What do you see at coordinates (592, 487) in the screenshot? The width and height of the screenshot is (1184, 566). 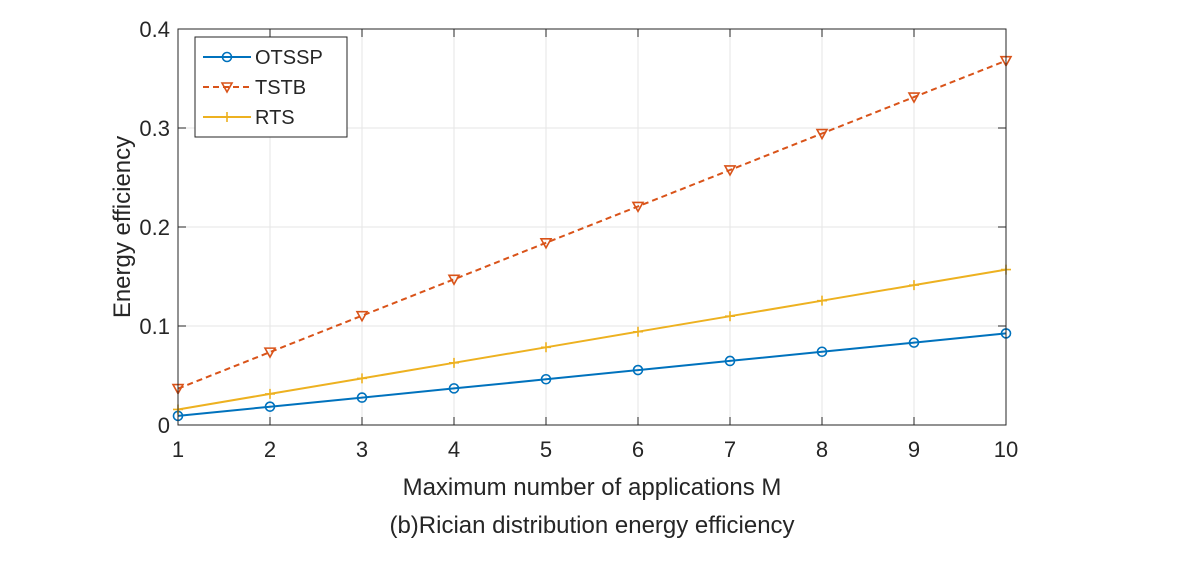 I see `x-axis-label: Maximum number of applications M` at bounding box center [592, 487].